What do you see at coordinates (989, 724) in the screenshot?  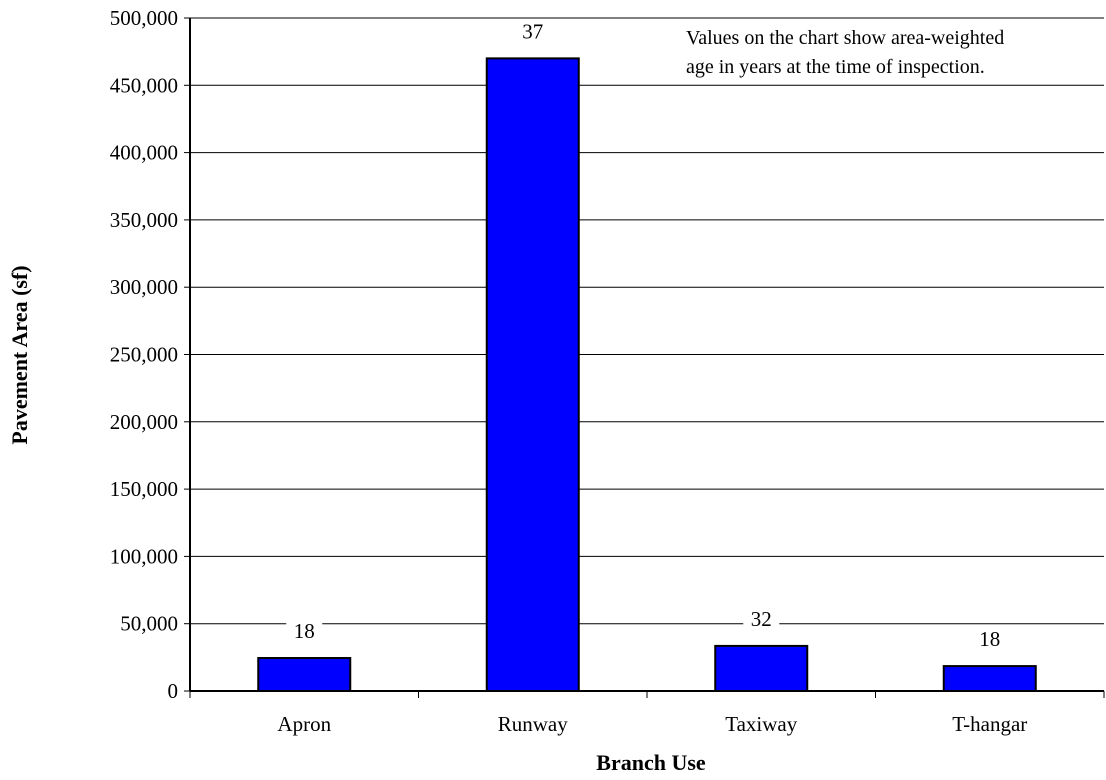 I see `x-category-label: T-hangar` at bounding box center [989, 724].